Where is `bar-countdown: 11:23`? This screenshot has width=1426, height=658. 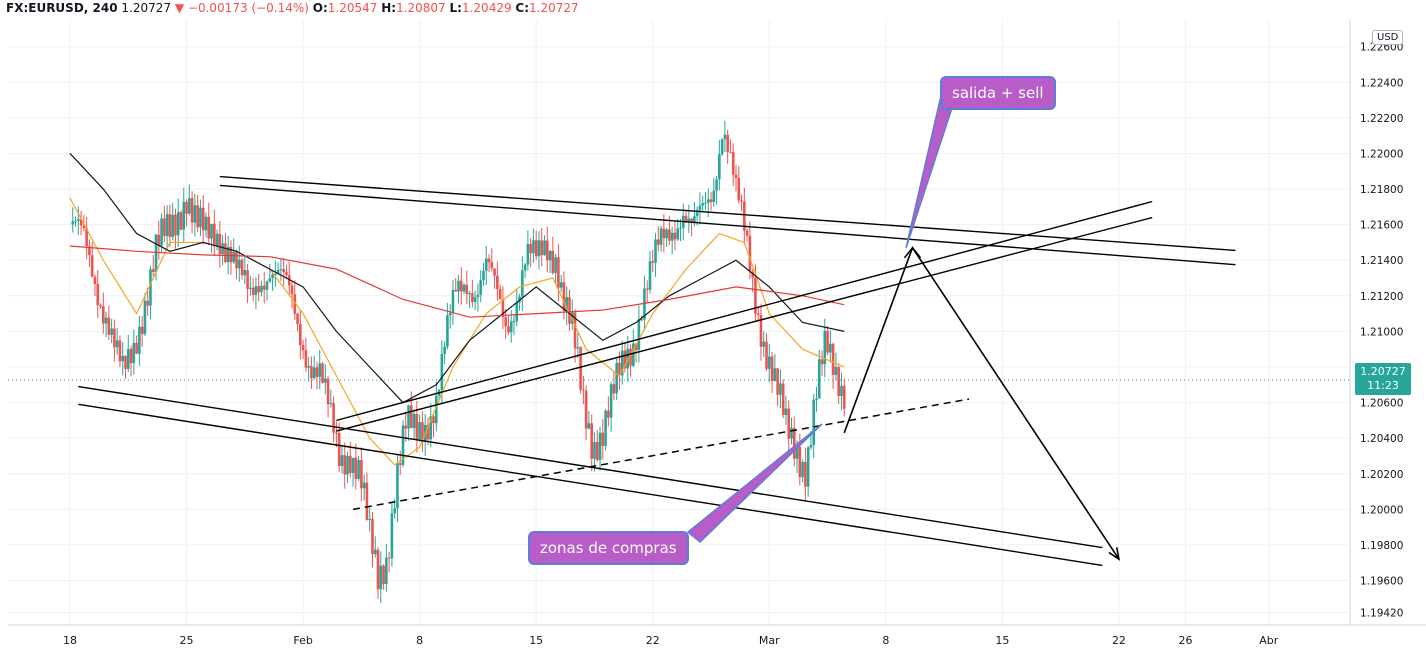
bar-countdown: 11:23 is located at coordinates (1383, 385).